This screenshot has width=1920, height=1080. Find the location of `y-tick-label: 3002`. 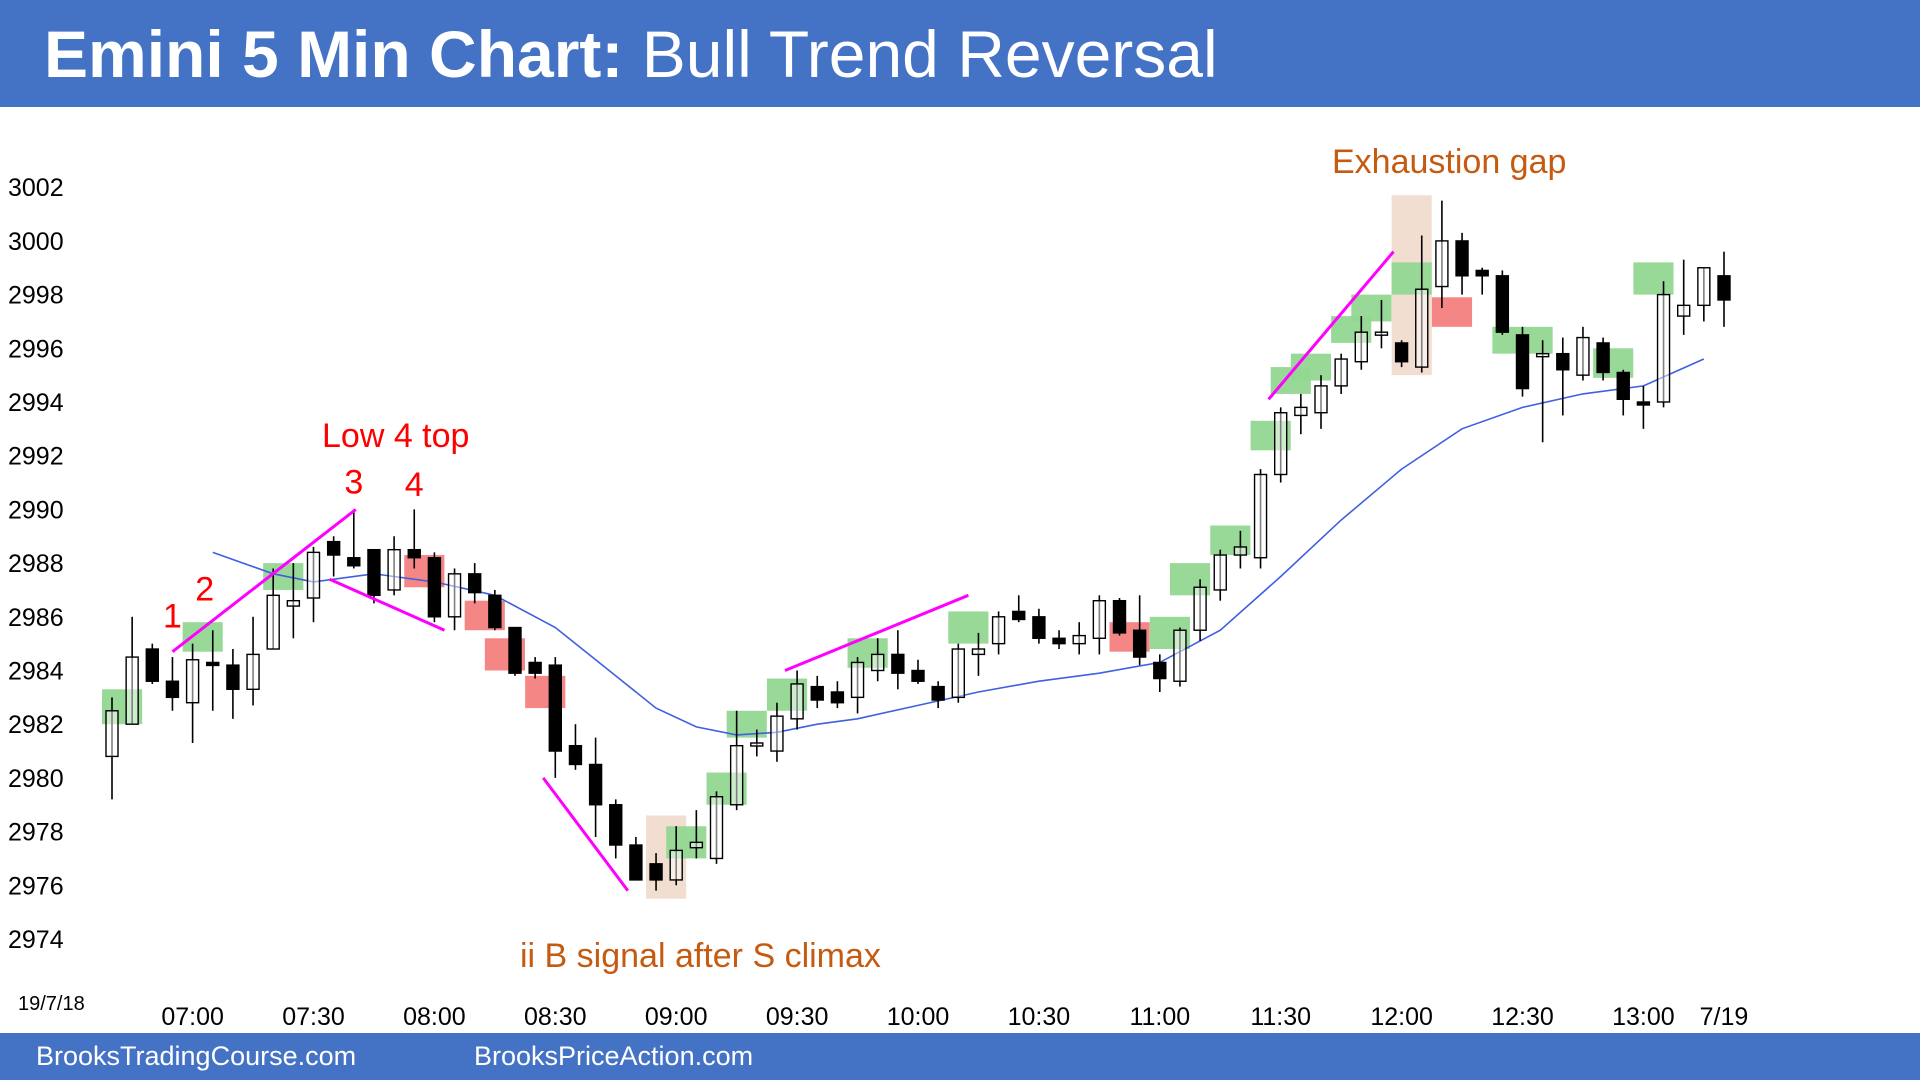

y-tick-label: 3002 is located at coordinates (36, 188).